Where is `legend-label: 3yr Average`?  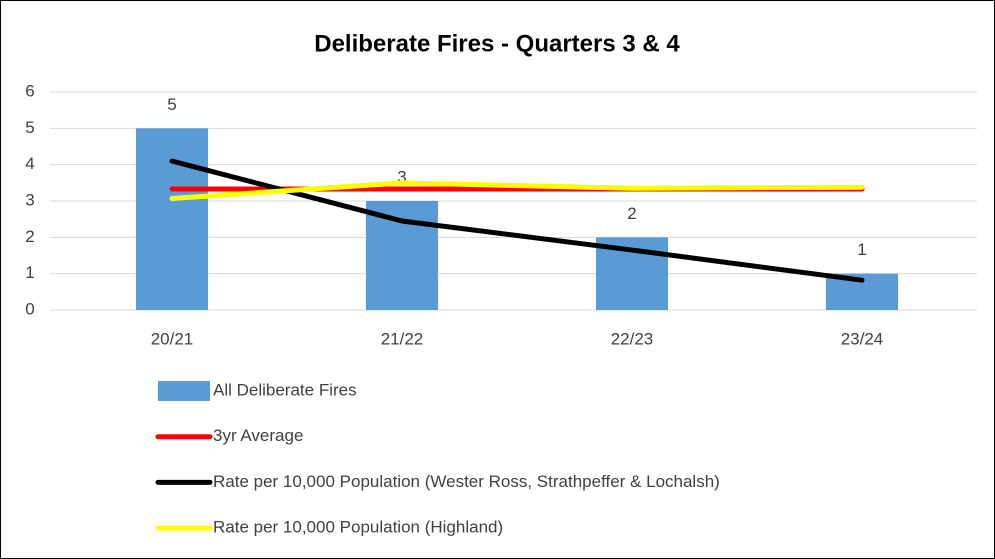 legend-label: 3yr Average is located at coordinates (258, 435).